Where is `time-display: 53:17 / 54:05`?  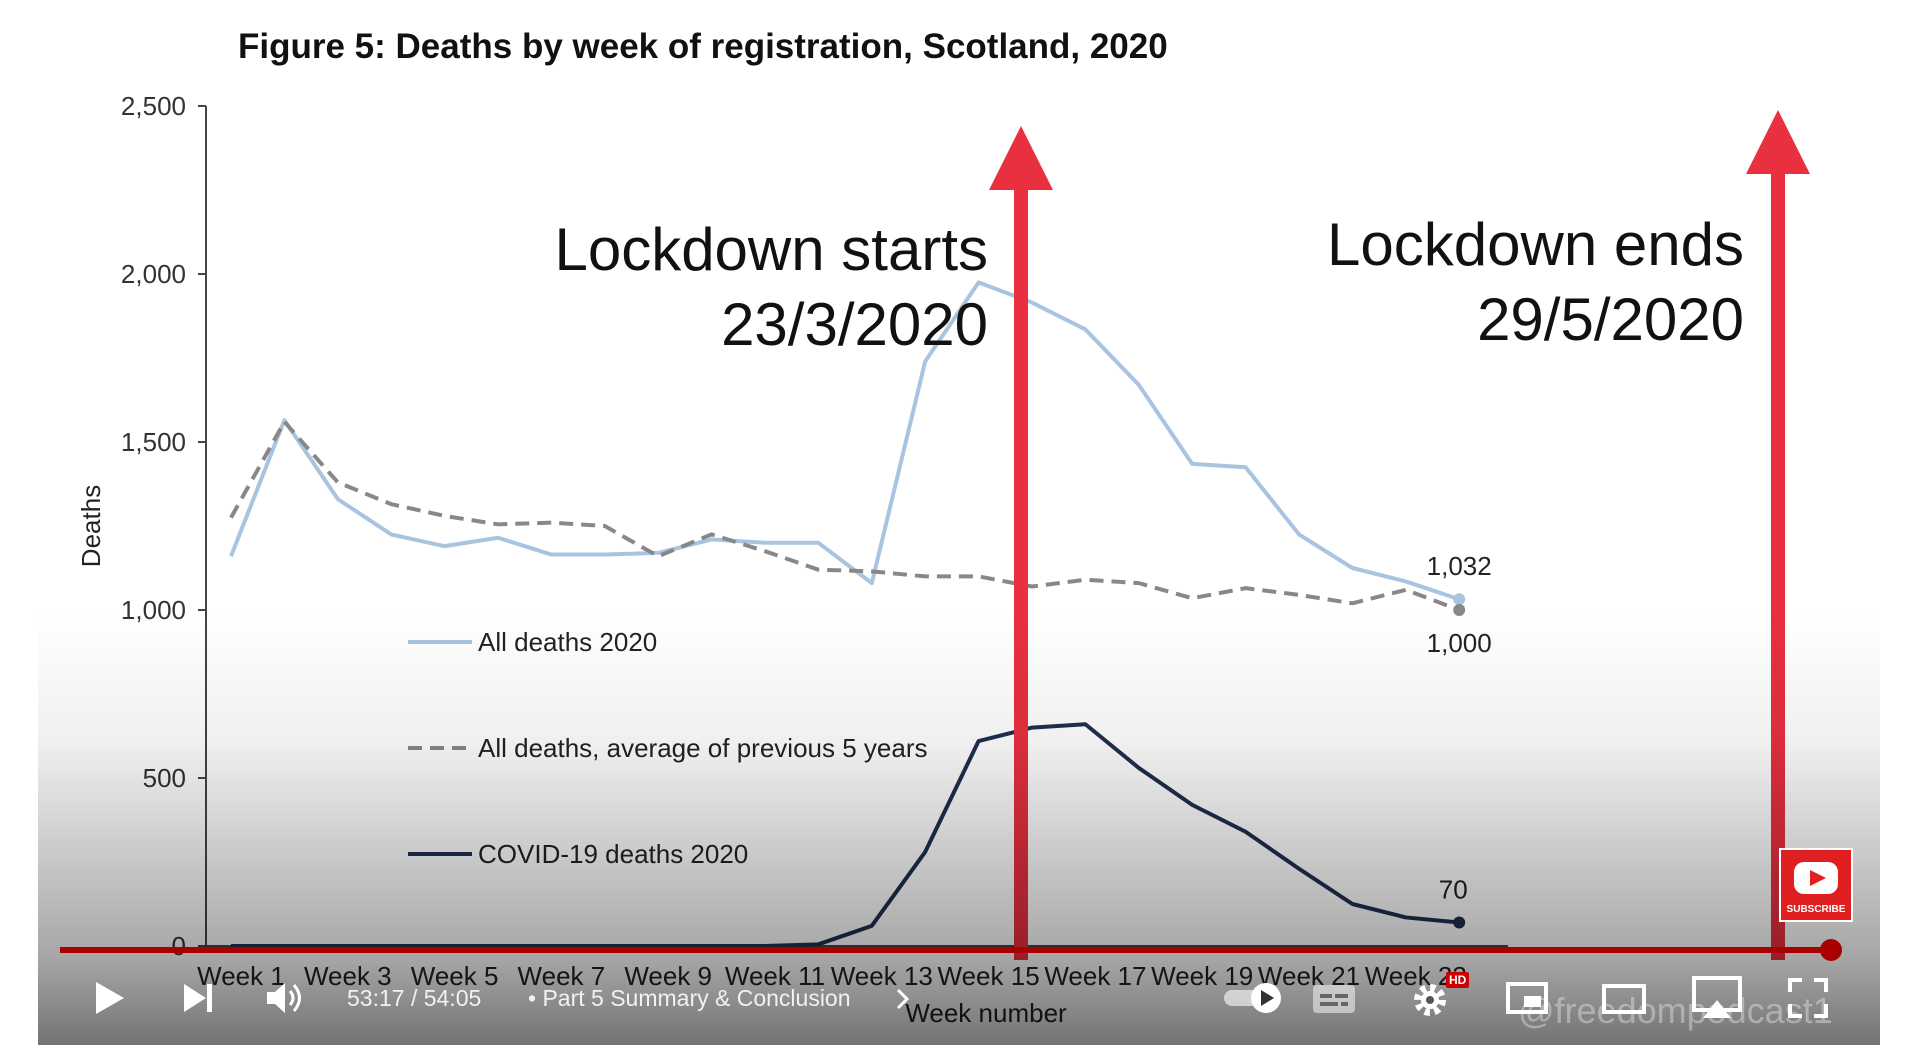
time-display: 53:17 / 54:05 is located at coordinates (414, 998).